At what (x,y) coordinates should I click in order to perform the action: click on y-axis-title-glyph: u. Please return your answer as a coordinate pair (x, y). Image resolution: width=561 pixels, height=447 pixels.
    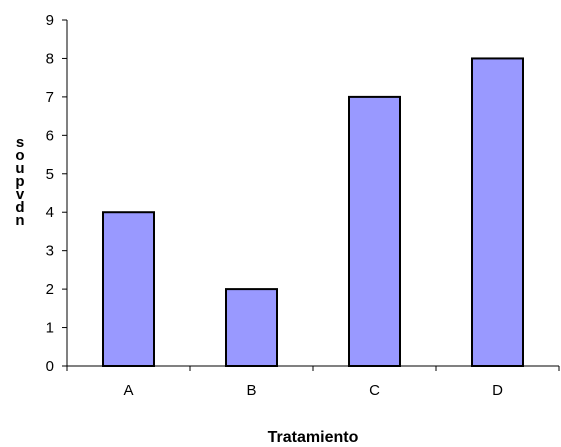
    Looking at the image, I should click on (19, 168).